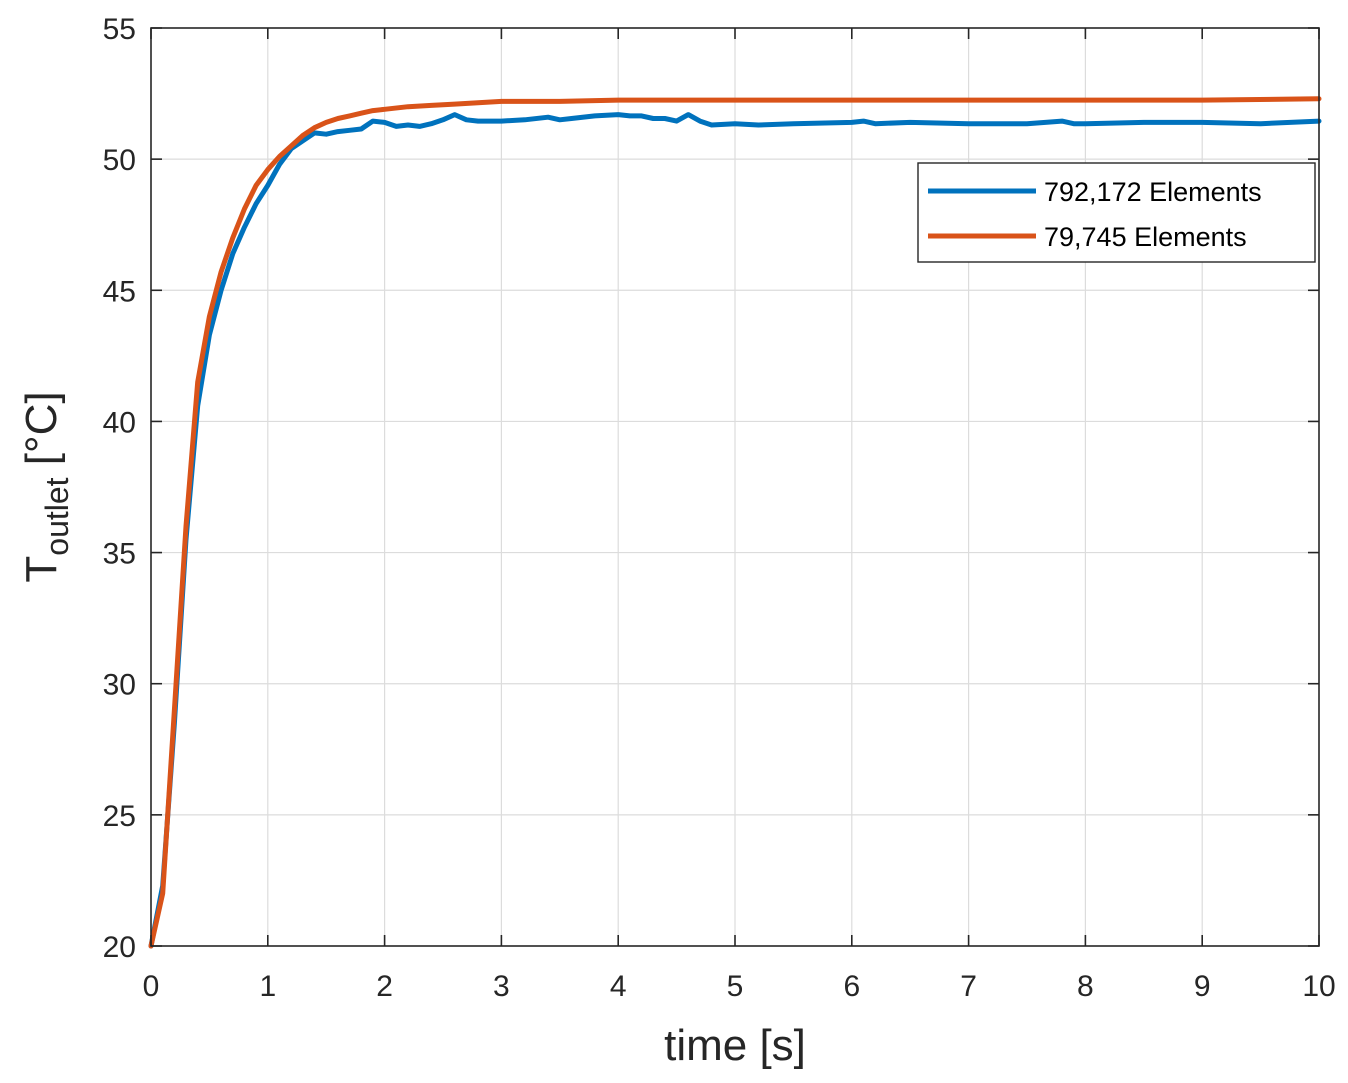 The image size is (1348, 1083). I want to click on x-tick-label: 1, so click(267, 986).